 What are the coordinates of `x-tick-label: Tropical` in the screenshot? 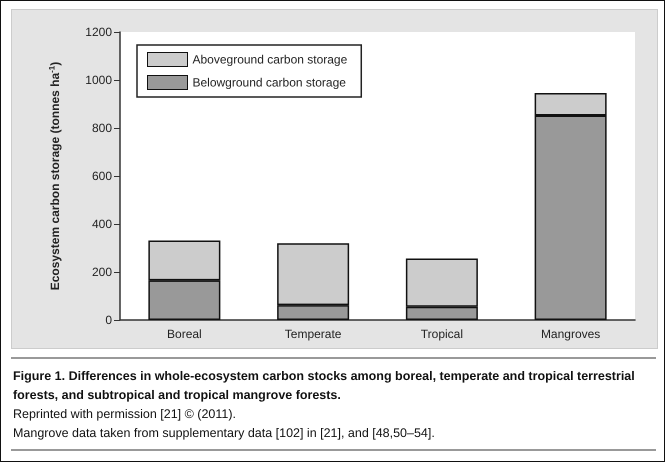 It's located at (441, 334).